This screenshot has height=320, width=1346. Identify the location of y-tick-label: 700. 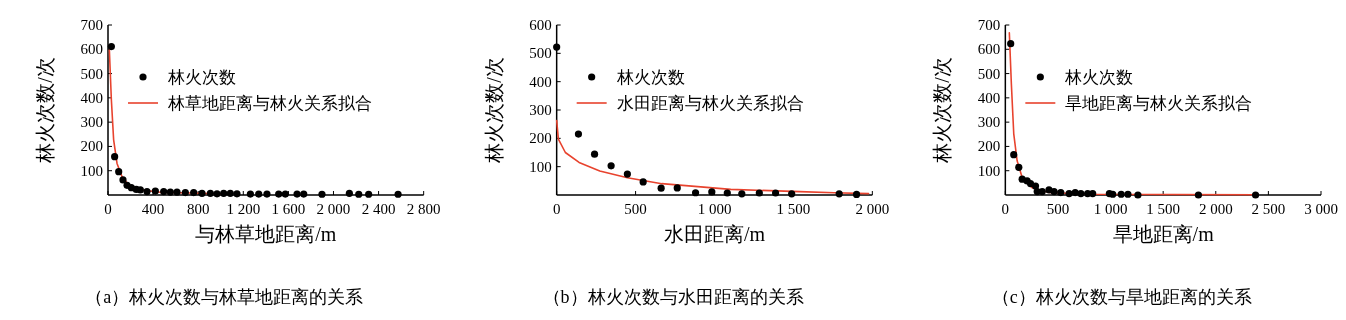
(989, 25).